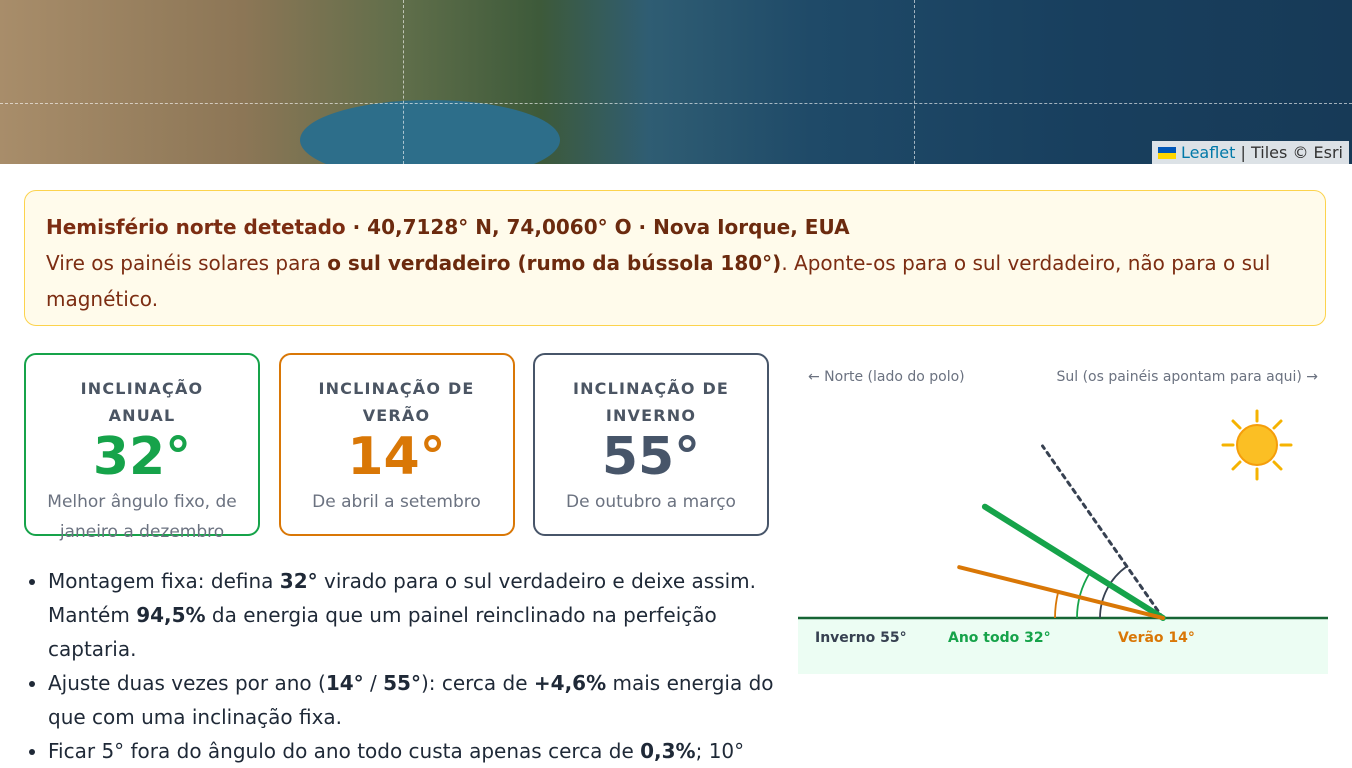  Describe the element at coordinates (187, 263) in the screenshot. I see `text: Vire os painéis solares para` at that location.